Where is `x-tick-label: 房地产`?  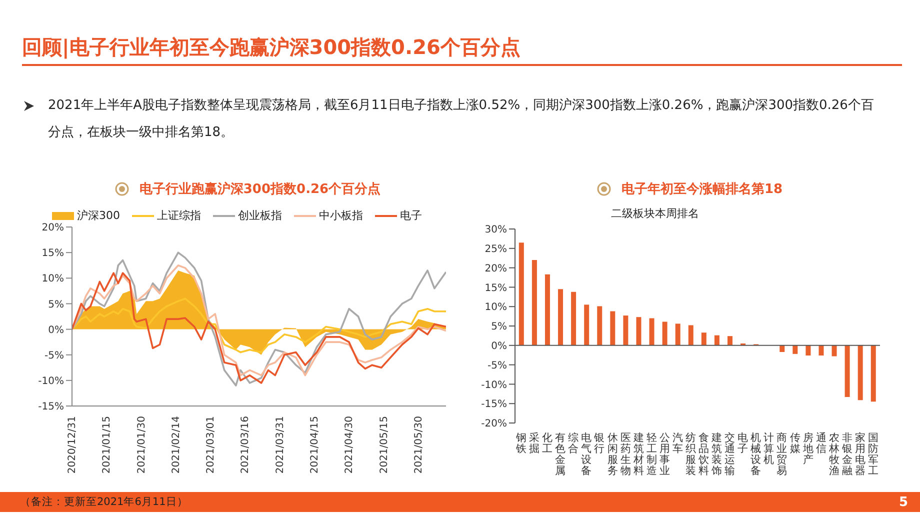
x-tick-label: 房地产 is located at coordinates (808, 448).